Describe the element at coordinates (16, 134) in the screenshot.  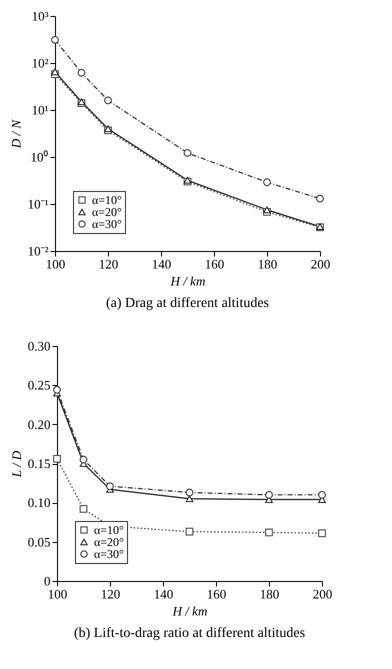
I see `y-axis-title: D / N` at that location.